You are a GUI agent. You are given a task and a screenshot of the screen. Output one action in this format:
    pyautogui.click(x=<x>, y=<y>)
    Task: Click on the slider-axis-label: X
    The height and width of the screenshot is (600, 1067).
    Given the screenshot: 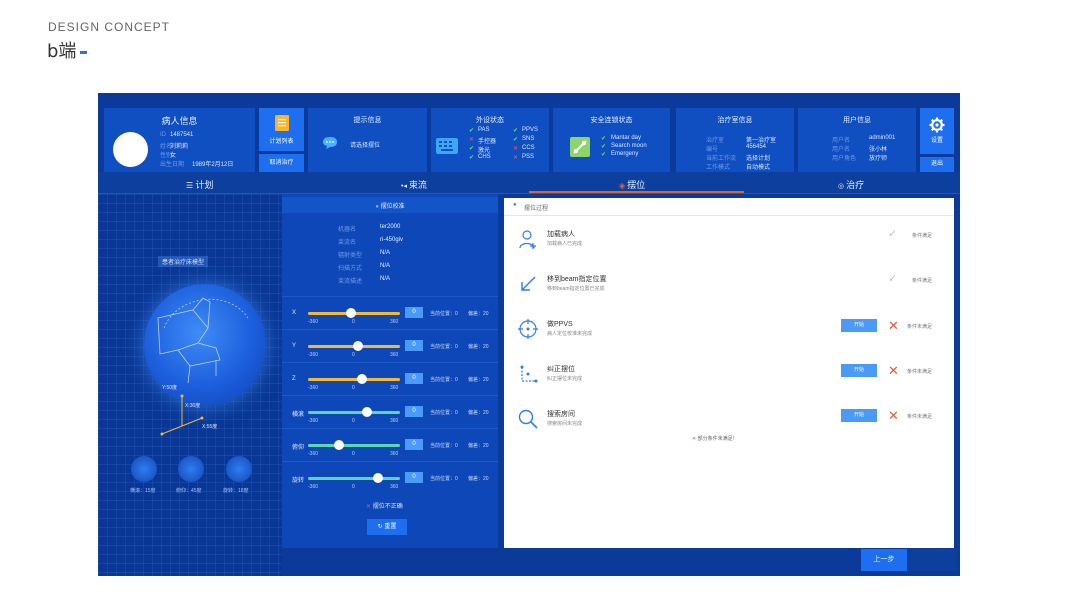 What is the action you would take?
    pyautogui.click(x=294, y=313)
    